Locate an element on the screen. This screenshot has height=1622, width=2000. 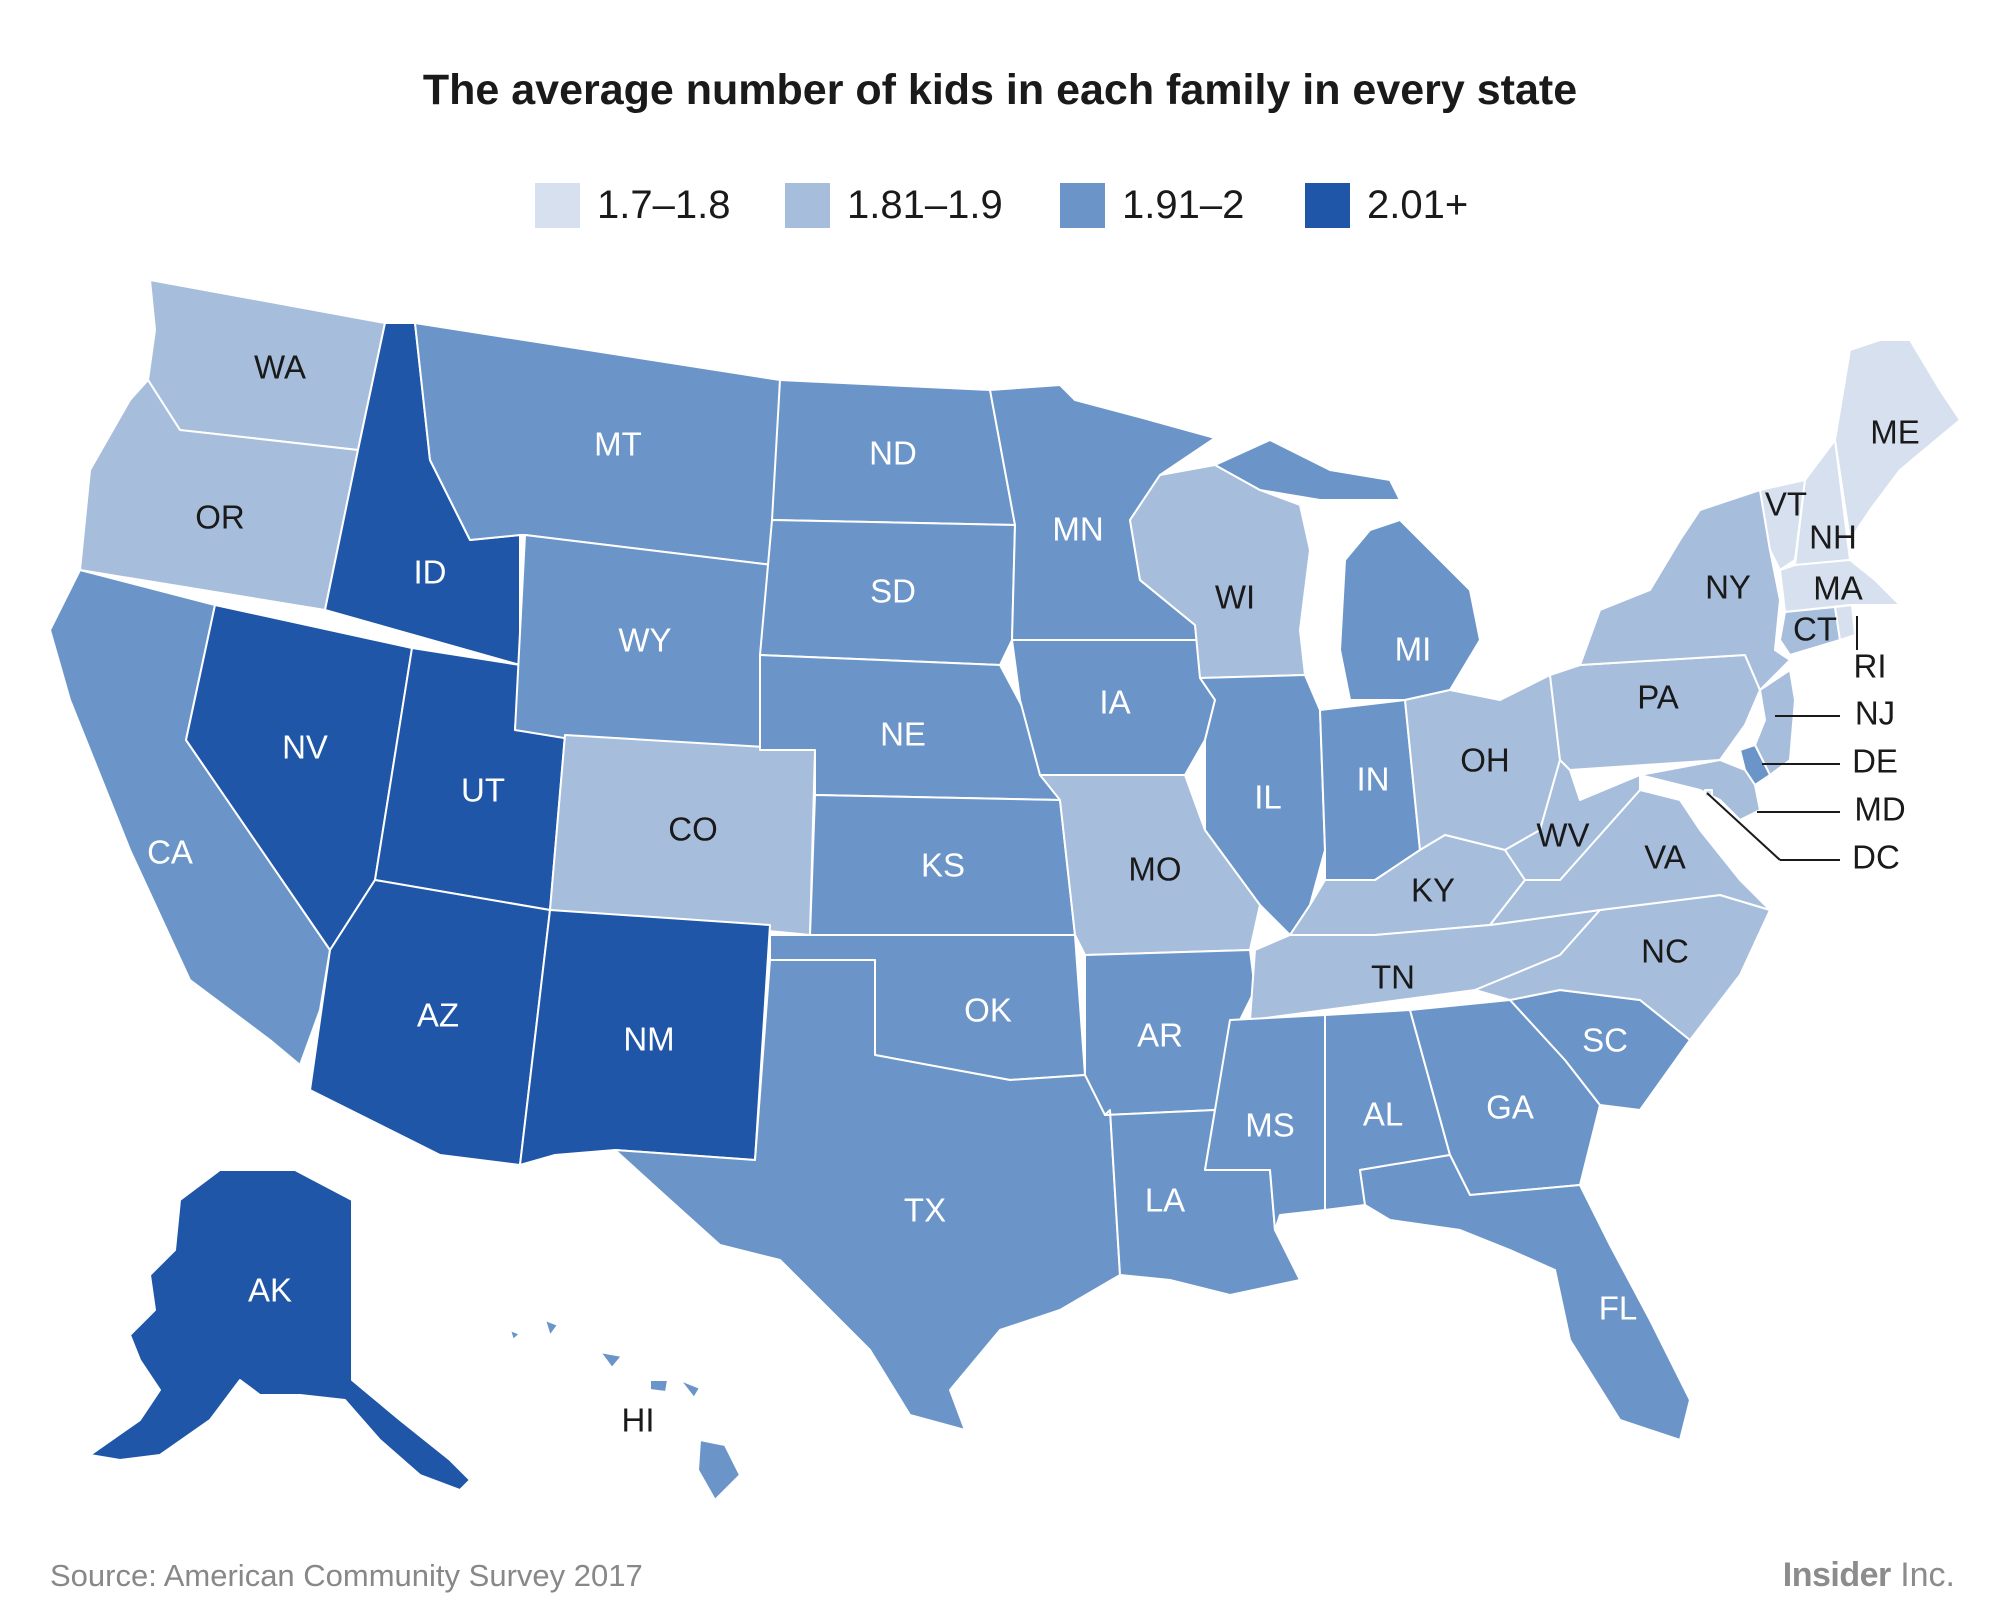
state-label-tn: TN is located at coordinates (1393, 977).